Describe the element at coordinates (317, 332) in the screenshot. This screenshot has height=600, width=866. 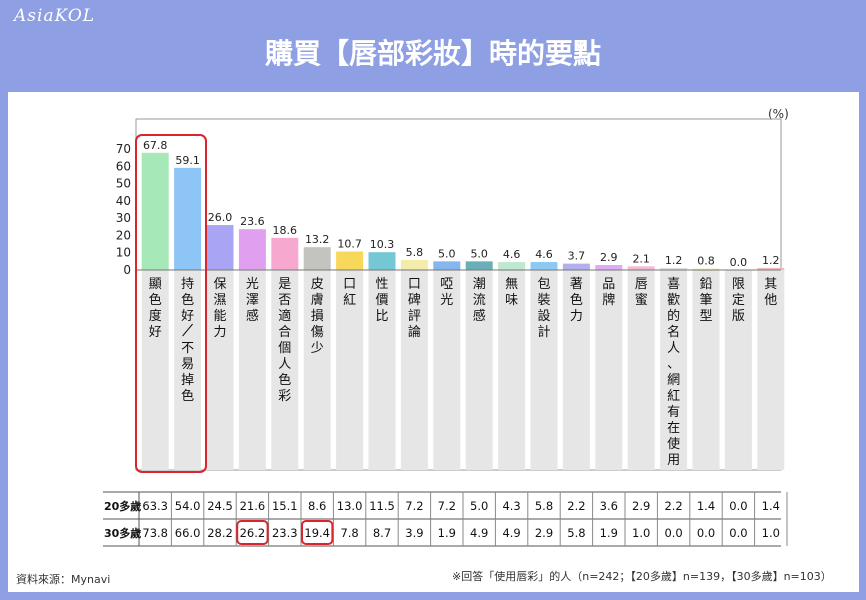
I see `category-label-char: 傷` at that location.